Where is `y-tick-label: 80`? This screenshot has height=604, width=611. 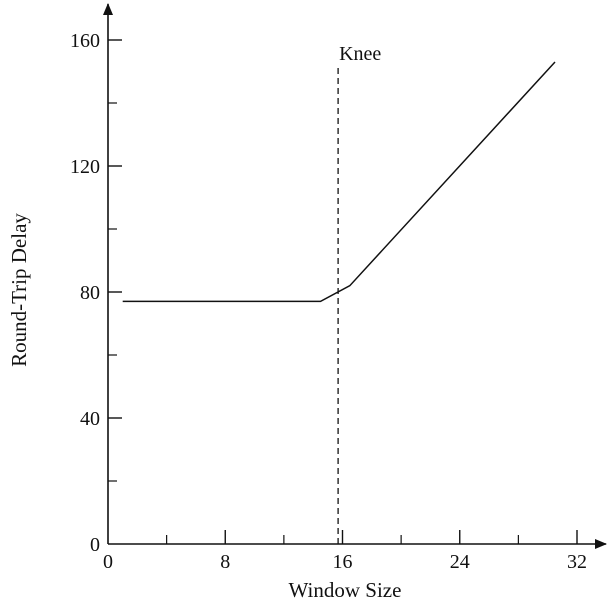 y-tick-label: 80 is located at coordinates (90, 293).